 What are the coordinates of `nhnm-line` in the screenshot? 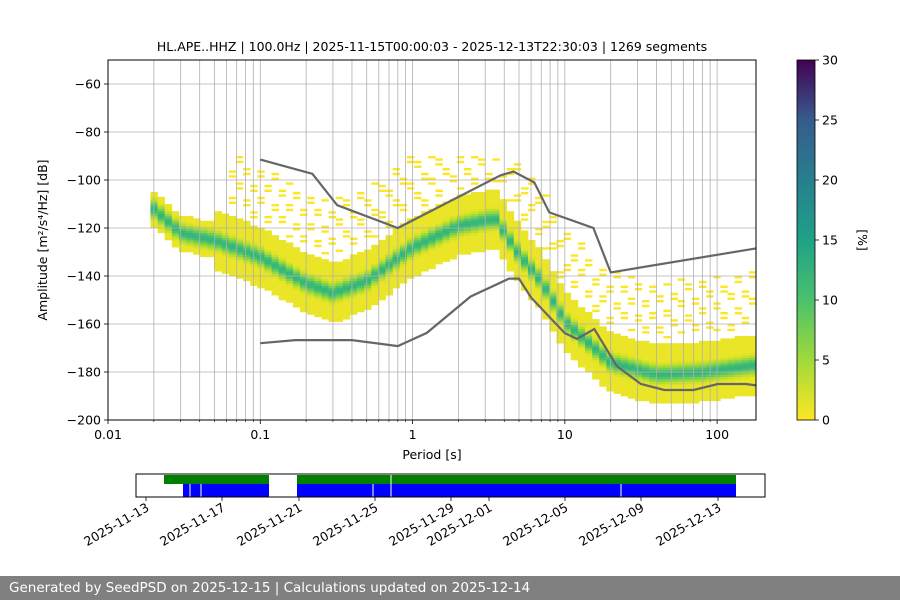 It's located at (508, 216).